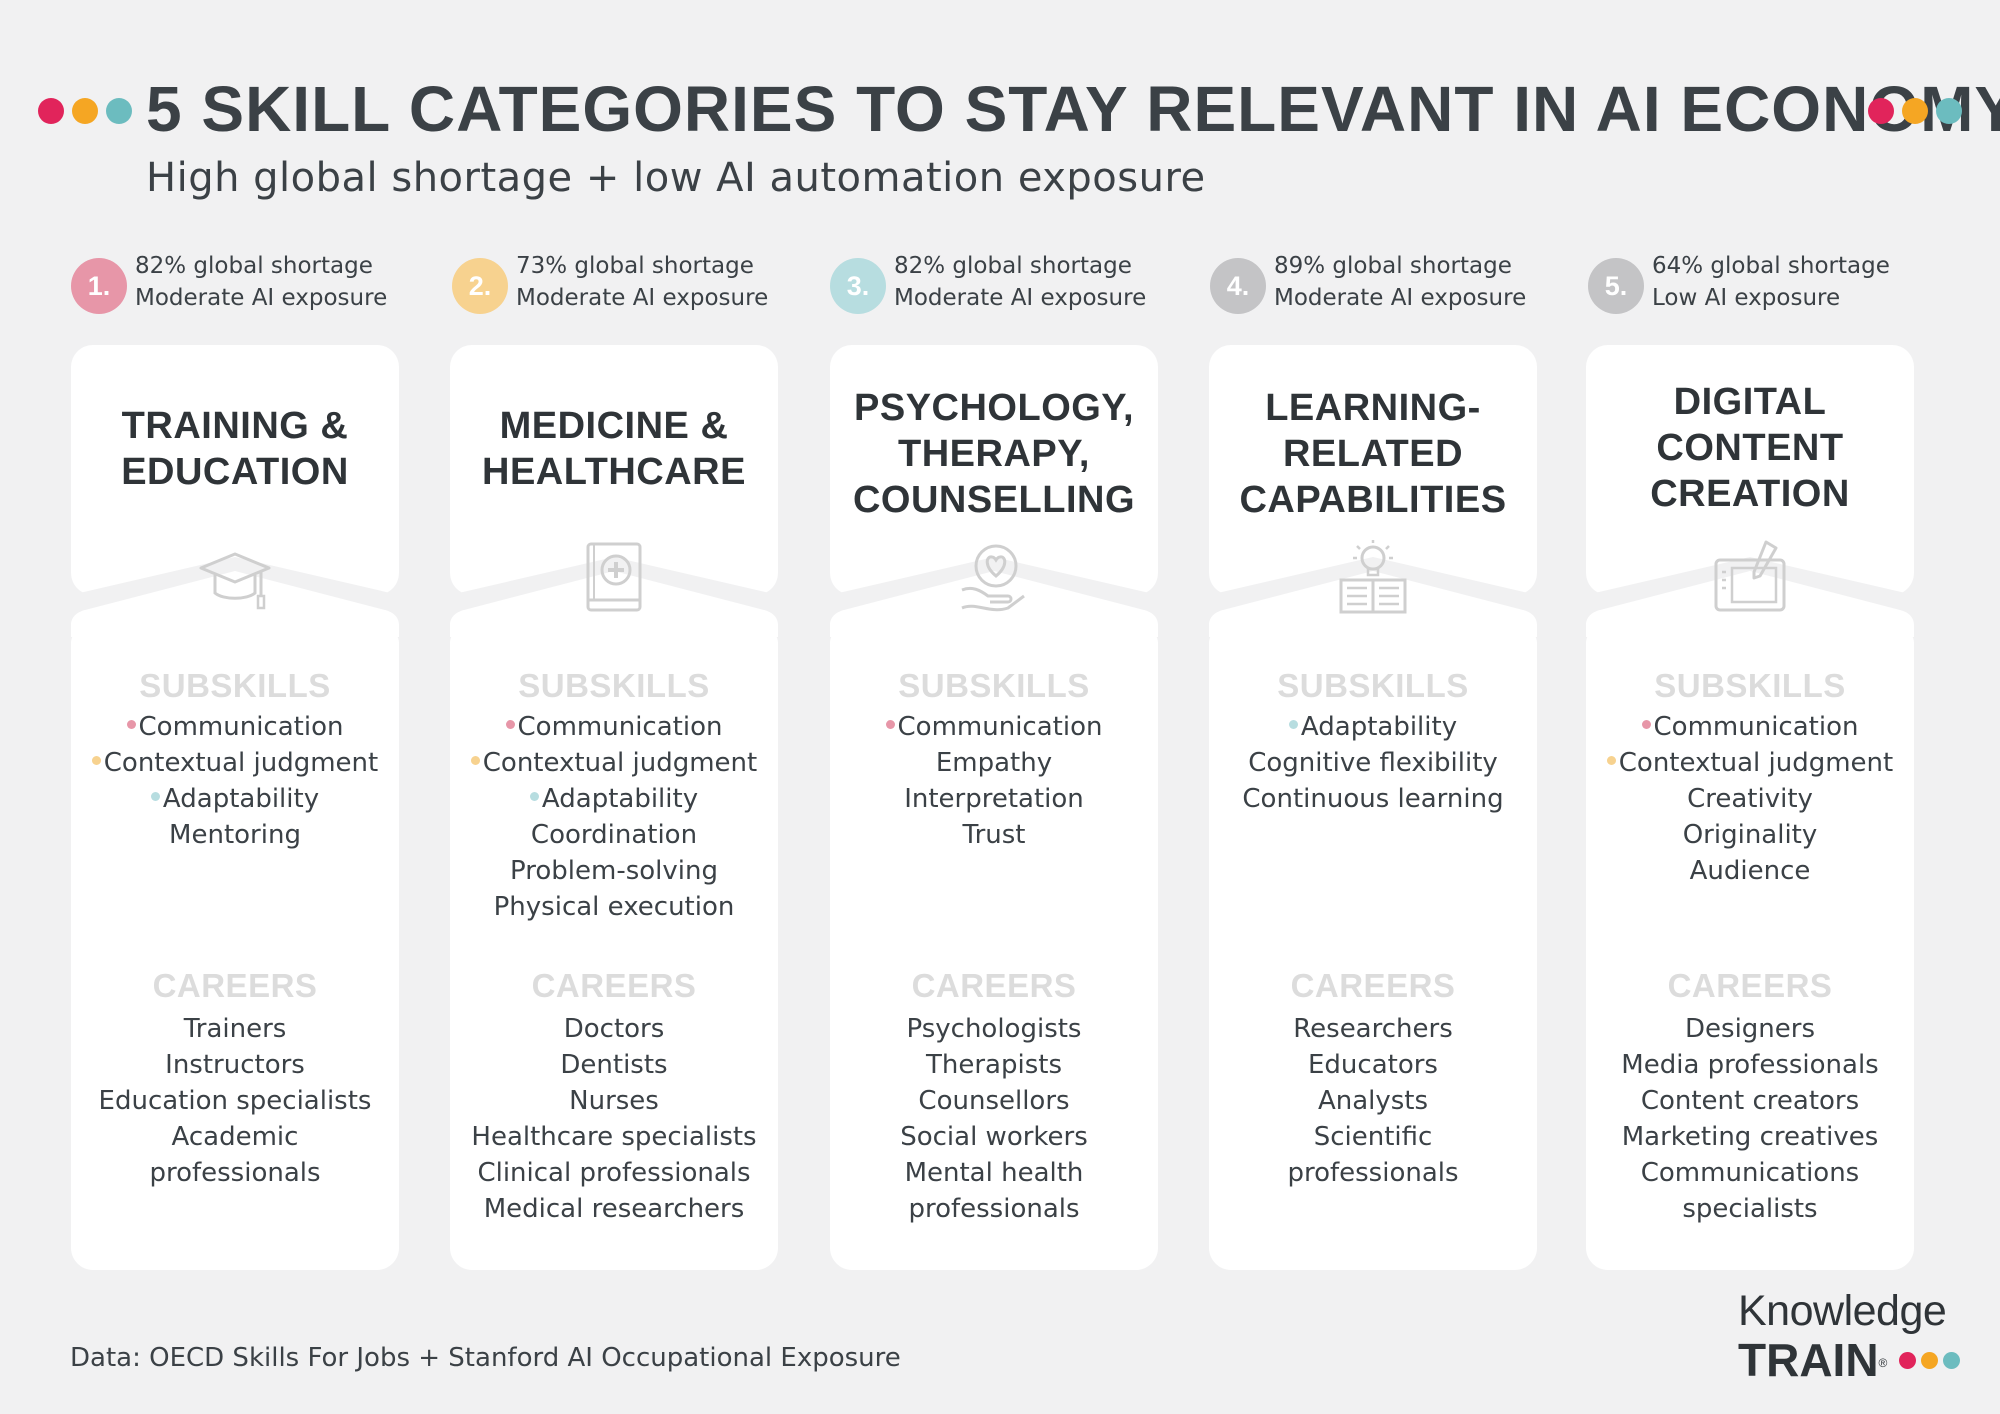  I want to click on category-number-badge: 5., so click(1616, 286).